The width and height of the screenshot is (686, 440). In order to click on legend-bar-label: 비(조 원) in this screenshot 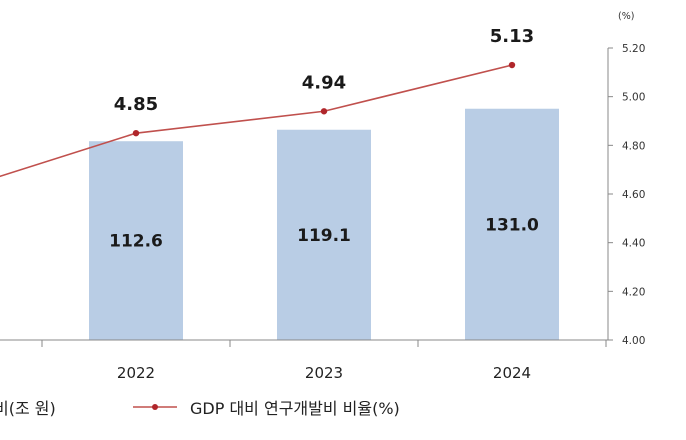, I will do `click(28, 408)`.